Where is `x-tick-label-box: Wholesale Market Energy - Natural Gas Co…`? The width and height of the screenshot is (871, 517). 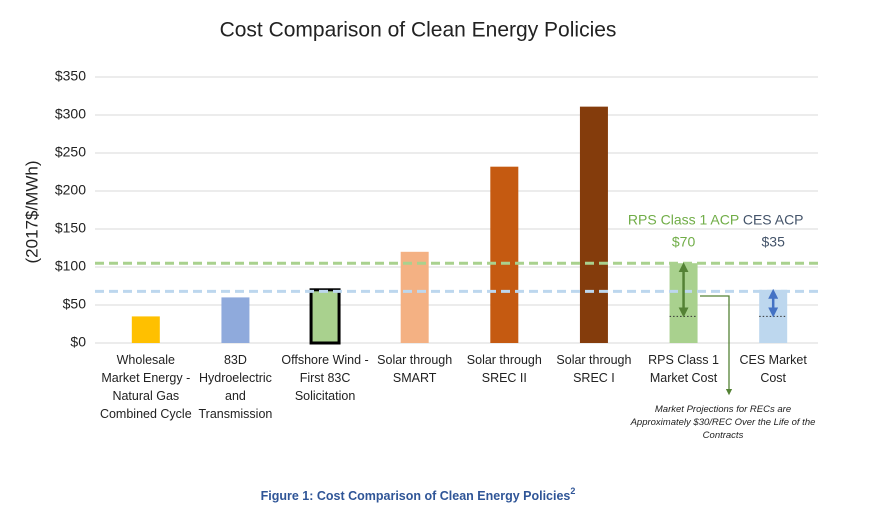 x-tick-label-box: Wholesale Market Energy - Natural Gas Co… is located at coordinates (145, 387).